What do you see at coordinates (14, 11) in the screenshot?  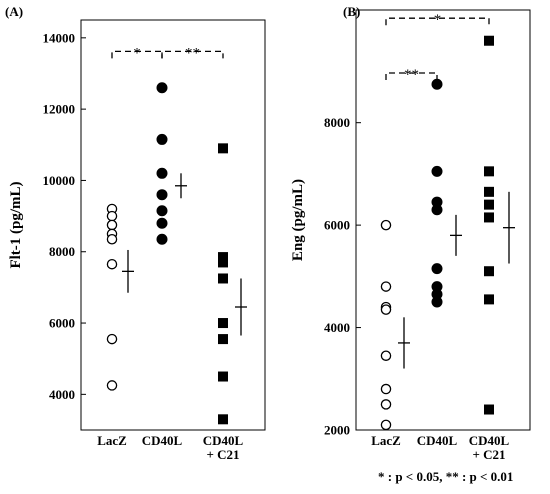 I see `panel-label: (A)` at bounding box center [14, 11].